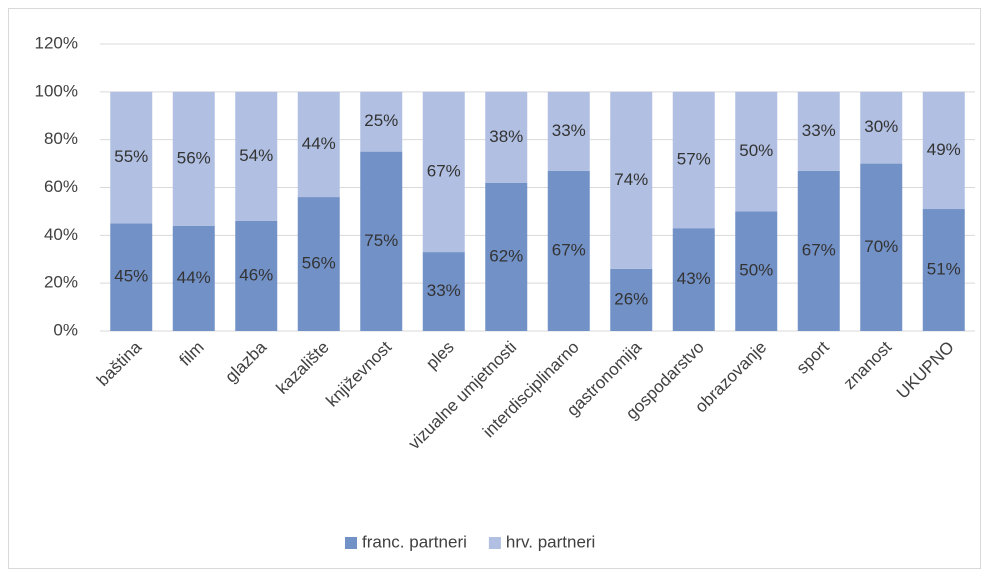 Image resolution: width=986 pixels, height=573 pixels. I want to click on legend-label: hrv. partneri, so click(550, 541).